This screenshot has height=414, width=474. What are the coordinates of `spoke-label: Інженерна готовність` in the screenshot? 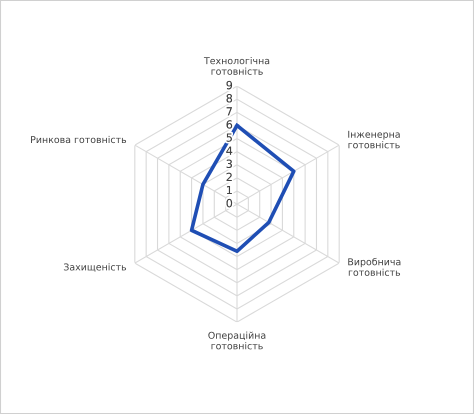 It's located at (374, 139).